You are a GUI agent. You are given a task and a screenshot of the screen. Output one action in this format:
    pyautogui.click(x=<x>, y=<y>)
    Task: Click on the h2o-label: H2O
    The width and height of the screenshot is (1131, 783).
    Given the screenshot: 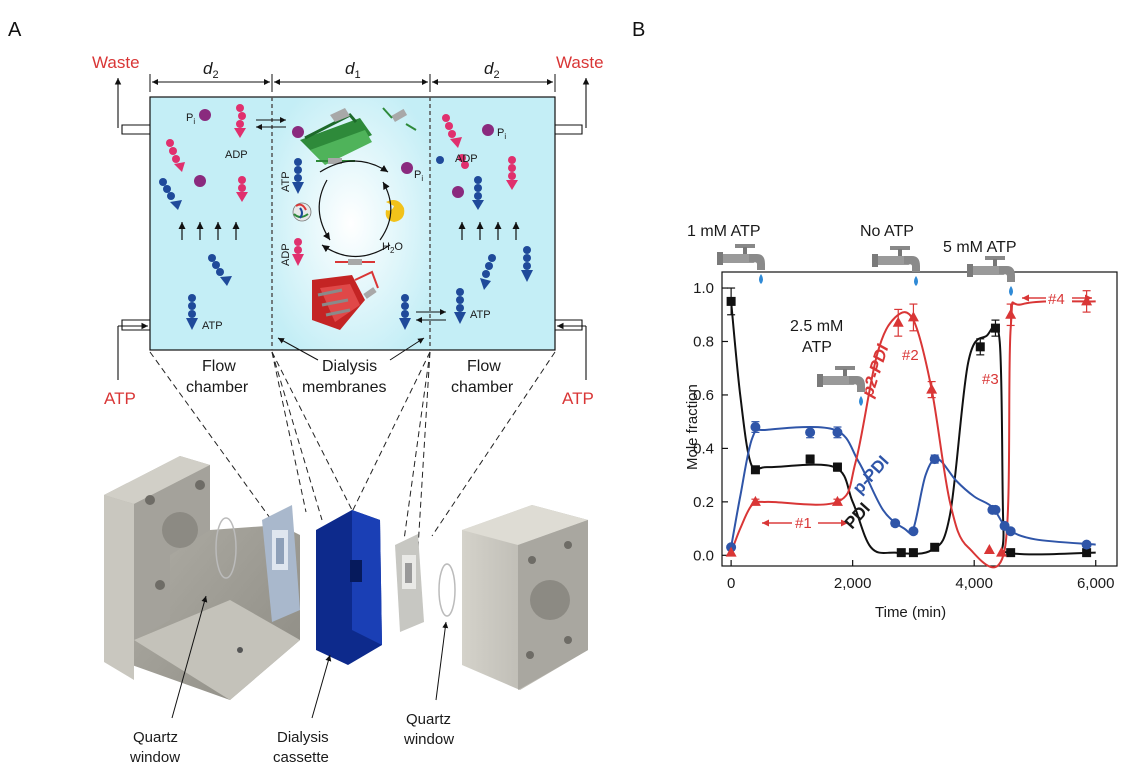 What is the action you would take?
    pyautogui.click(x=392, y=248)
    